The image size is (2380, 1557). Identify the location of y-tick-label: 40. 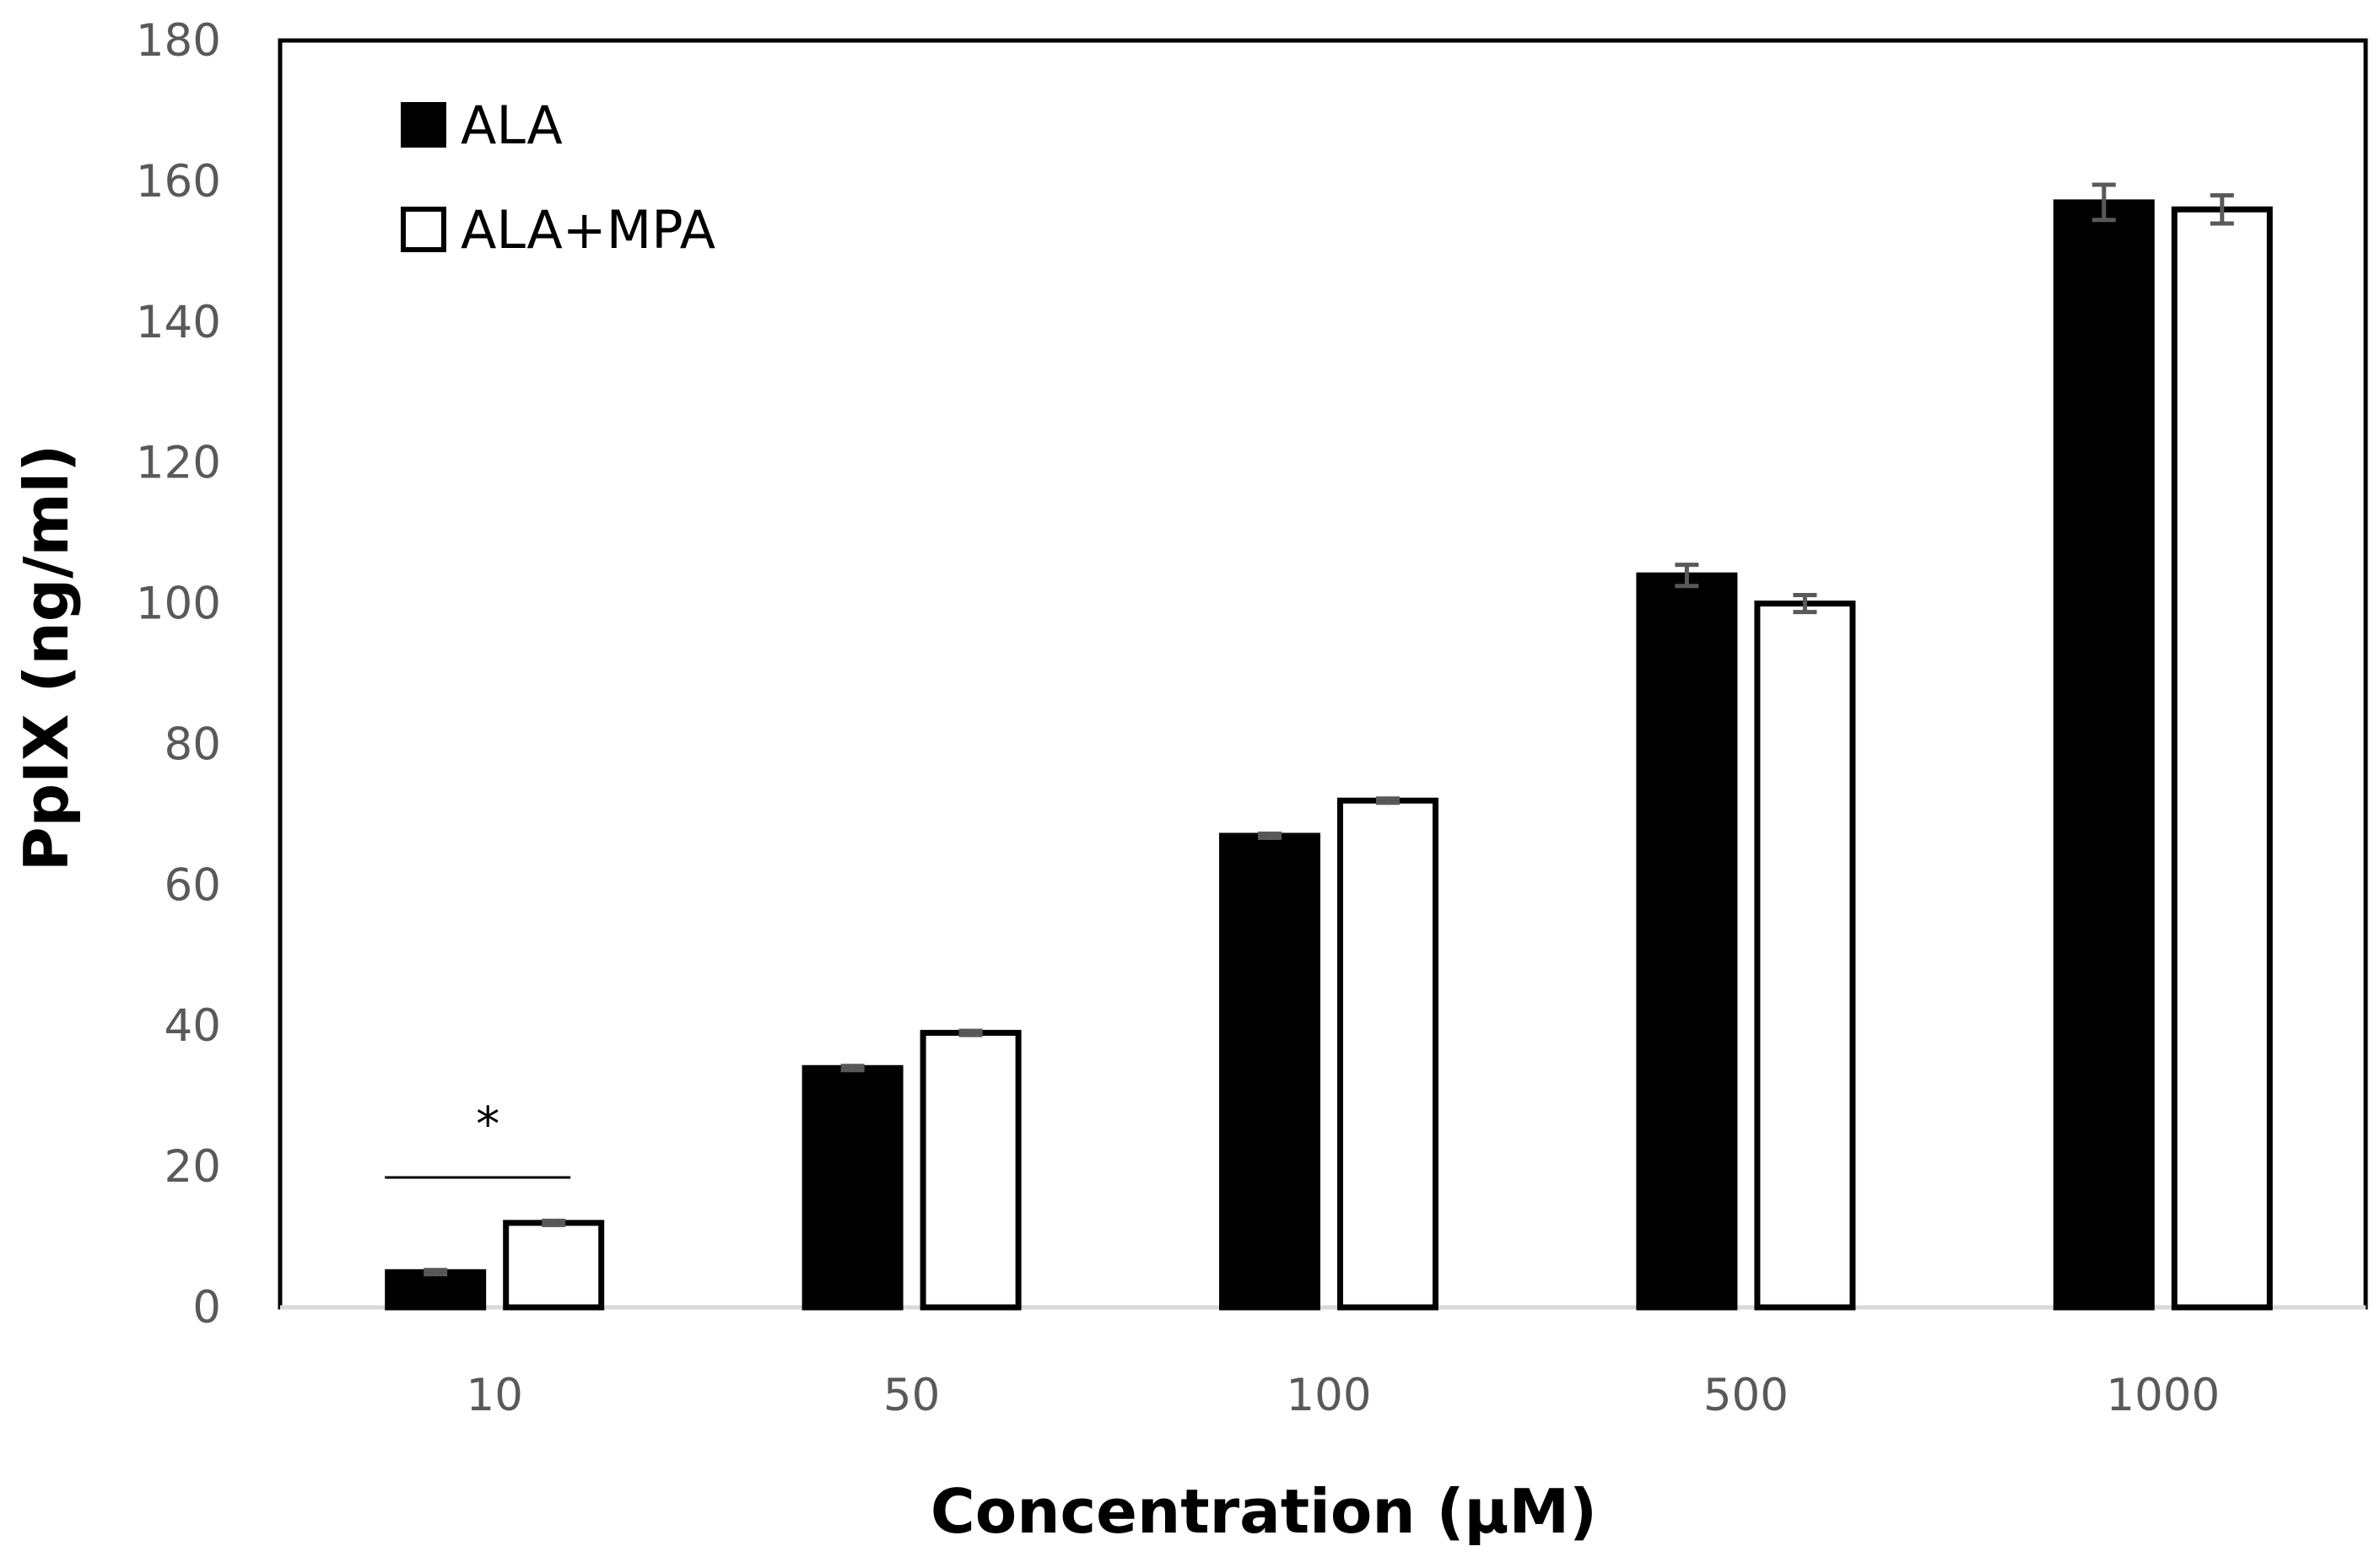
(193, 1026).